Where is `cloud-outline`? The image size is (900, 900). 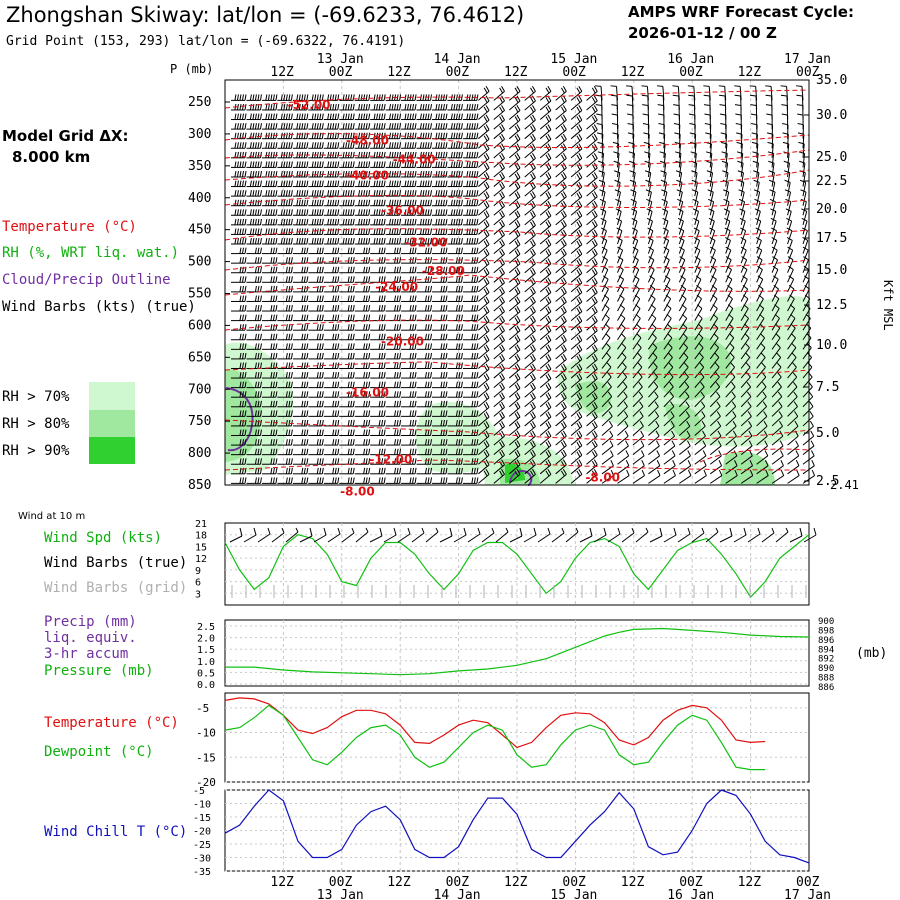 cloud-outline is located at coordinates (239, 419).